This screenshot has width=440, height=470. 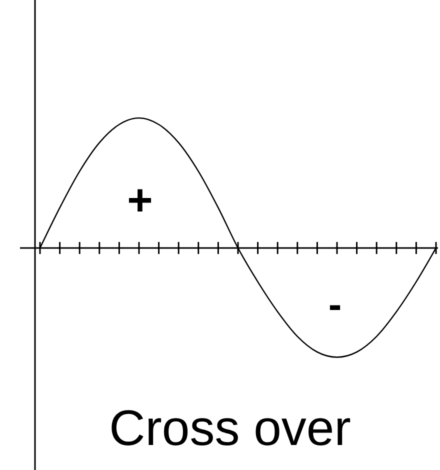 I want to click on annotation: -, so click(x=335, y=305).